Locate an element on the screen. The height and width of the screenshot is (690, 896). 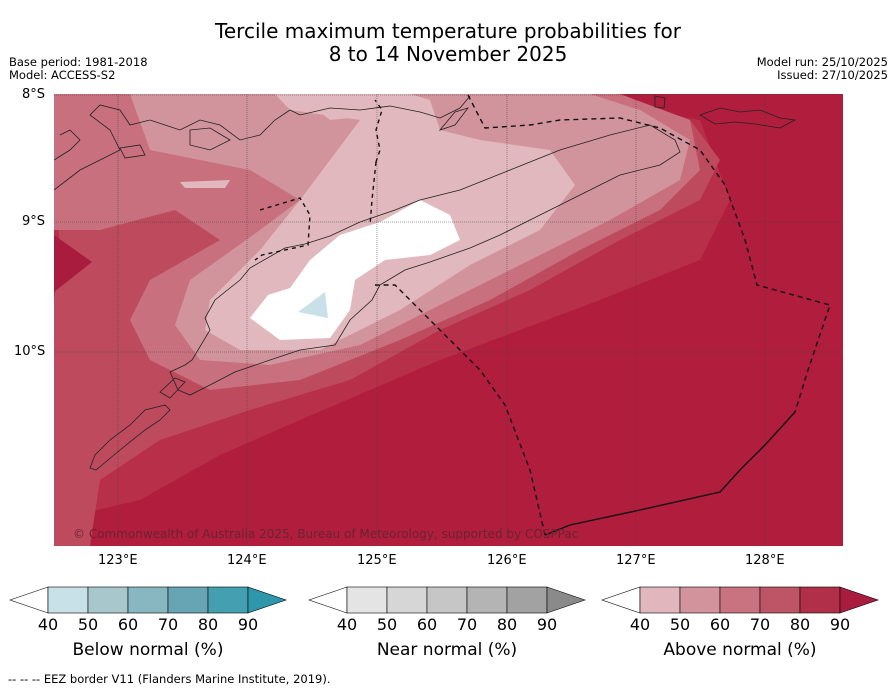
colorbars is located at coordinates (444, 600).